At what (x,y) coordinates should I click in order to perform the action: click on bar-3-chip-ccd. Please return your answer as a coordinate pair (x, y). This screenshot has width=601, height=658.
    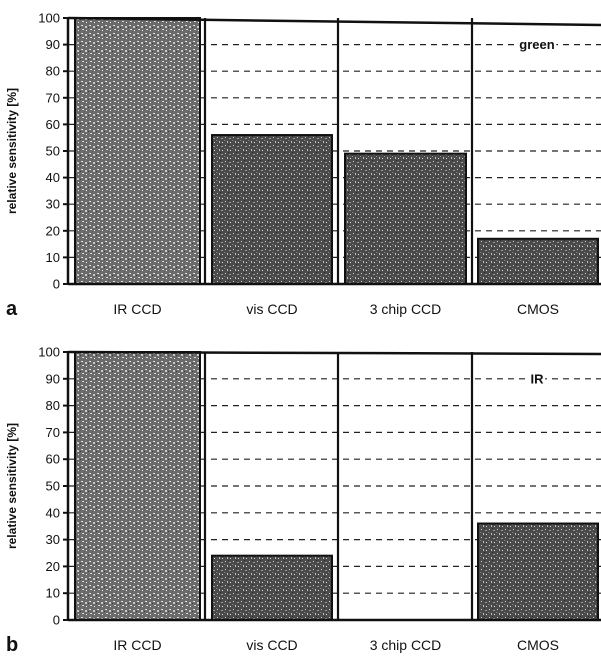
    Looking at the image, I should click on (405, 218).